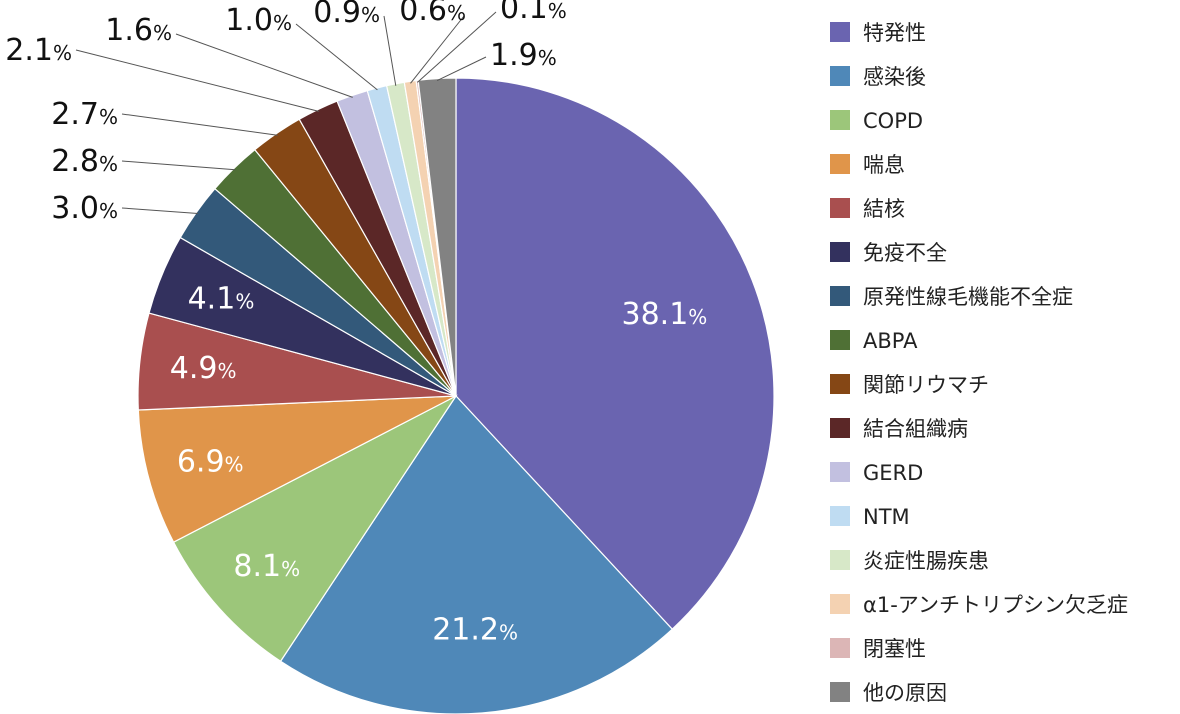 This screenshot has height=714, width=1180. I want to click on legend-label: 他の原因, so click(905, 693).